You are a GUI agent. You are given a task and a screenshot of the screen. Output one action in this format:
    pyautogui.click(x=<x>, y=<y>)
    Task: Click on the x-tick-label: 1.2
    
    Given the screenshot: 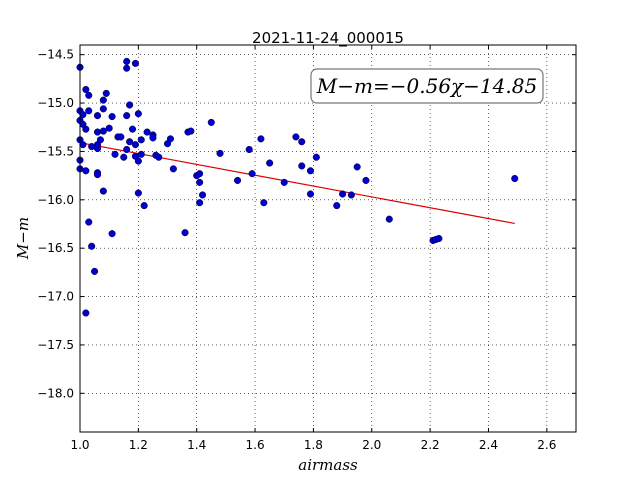 What is the action you would take?
    pyautogui.click(x=138, y=445)
    